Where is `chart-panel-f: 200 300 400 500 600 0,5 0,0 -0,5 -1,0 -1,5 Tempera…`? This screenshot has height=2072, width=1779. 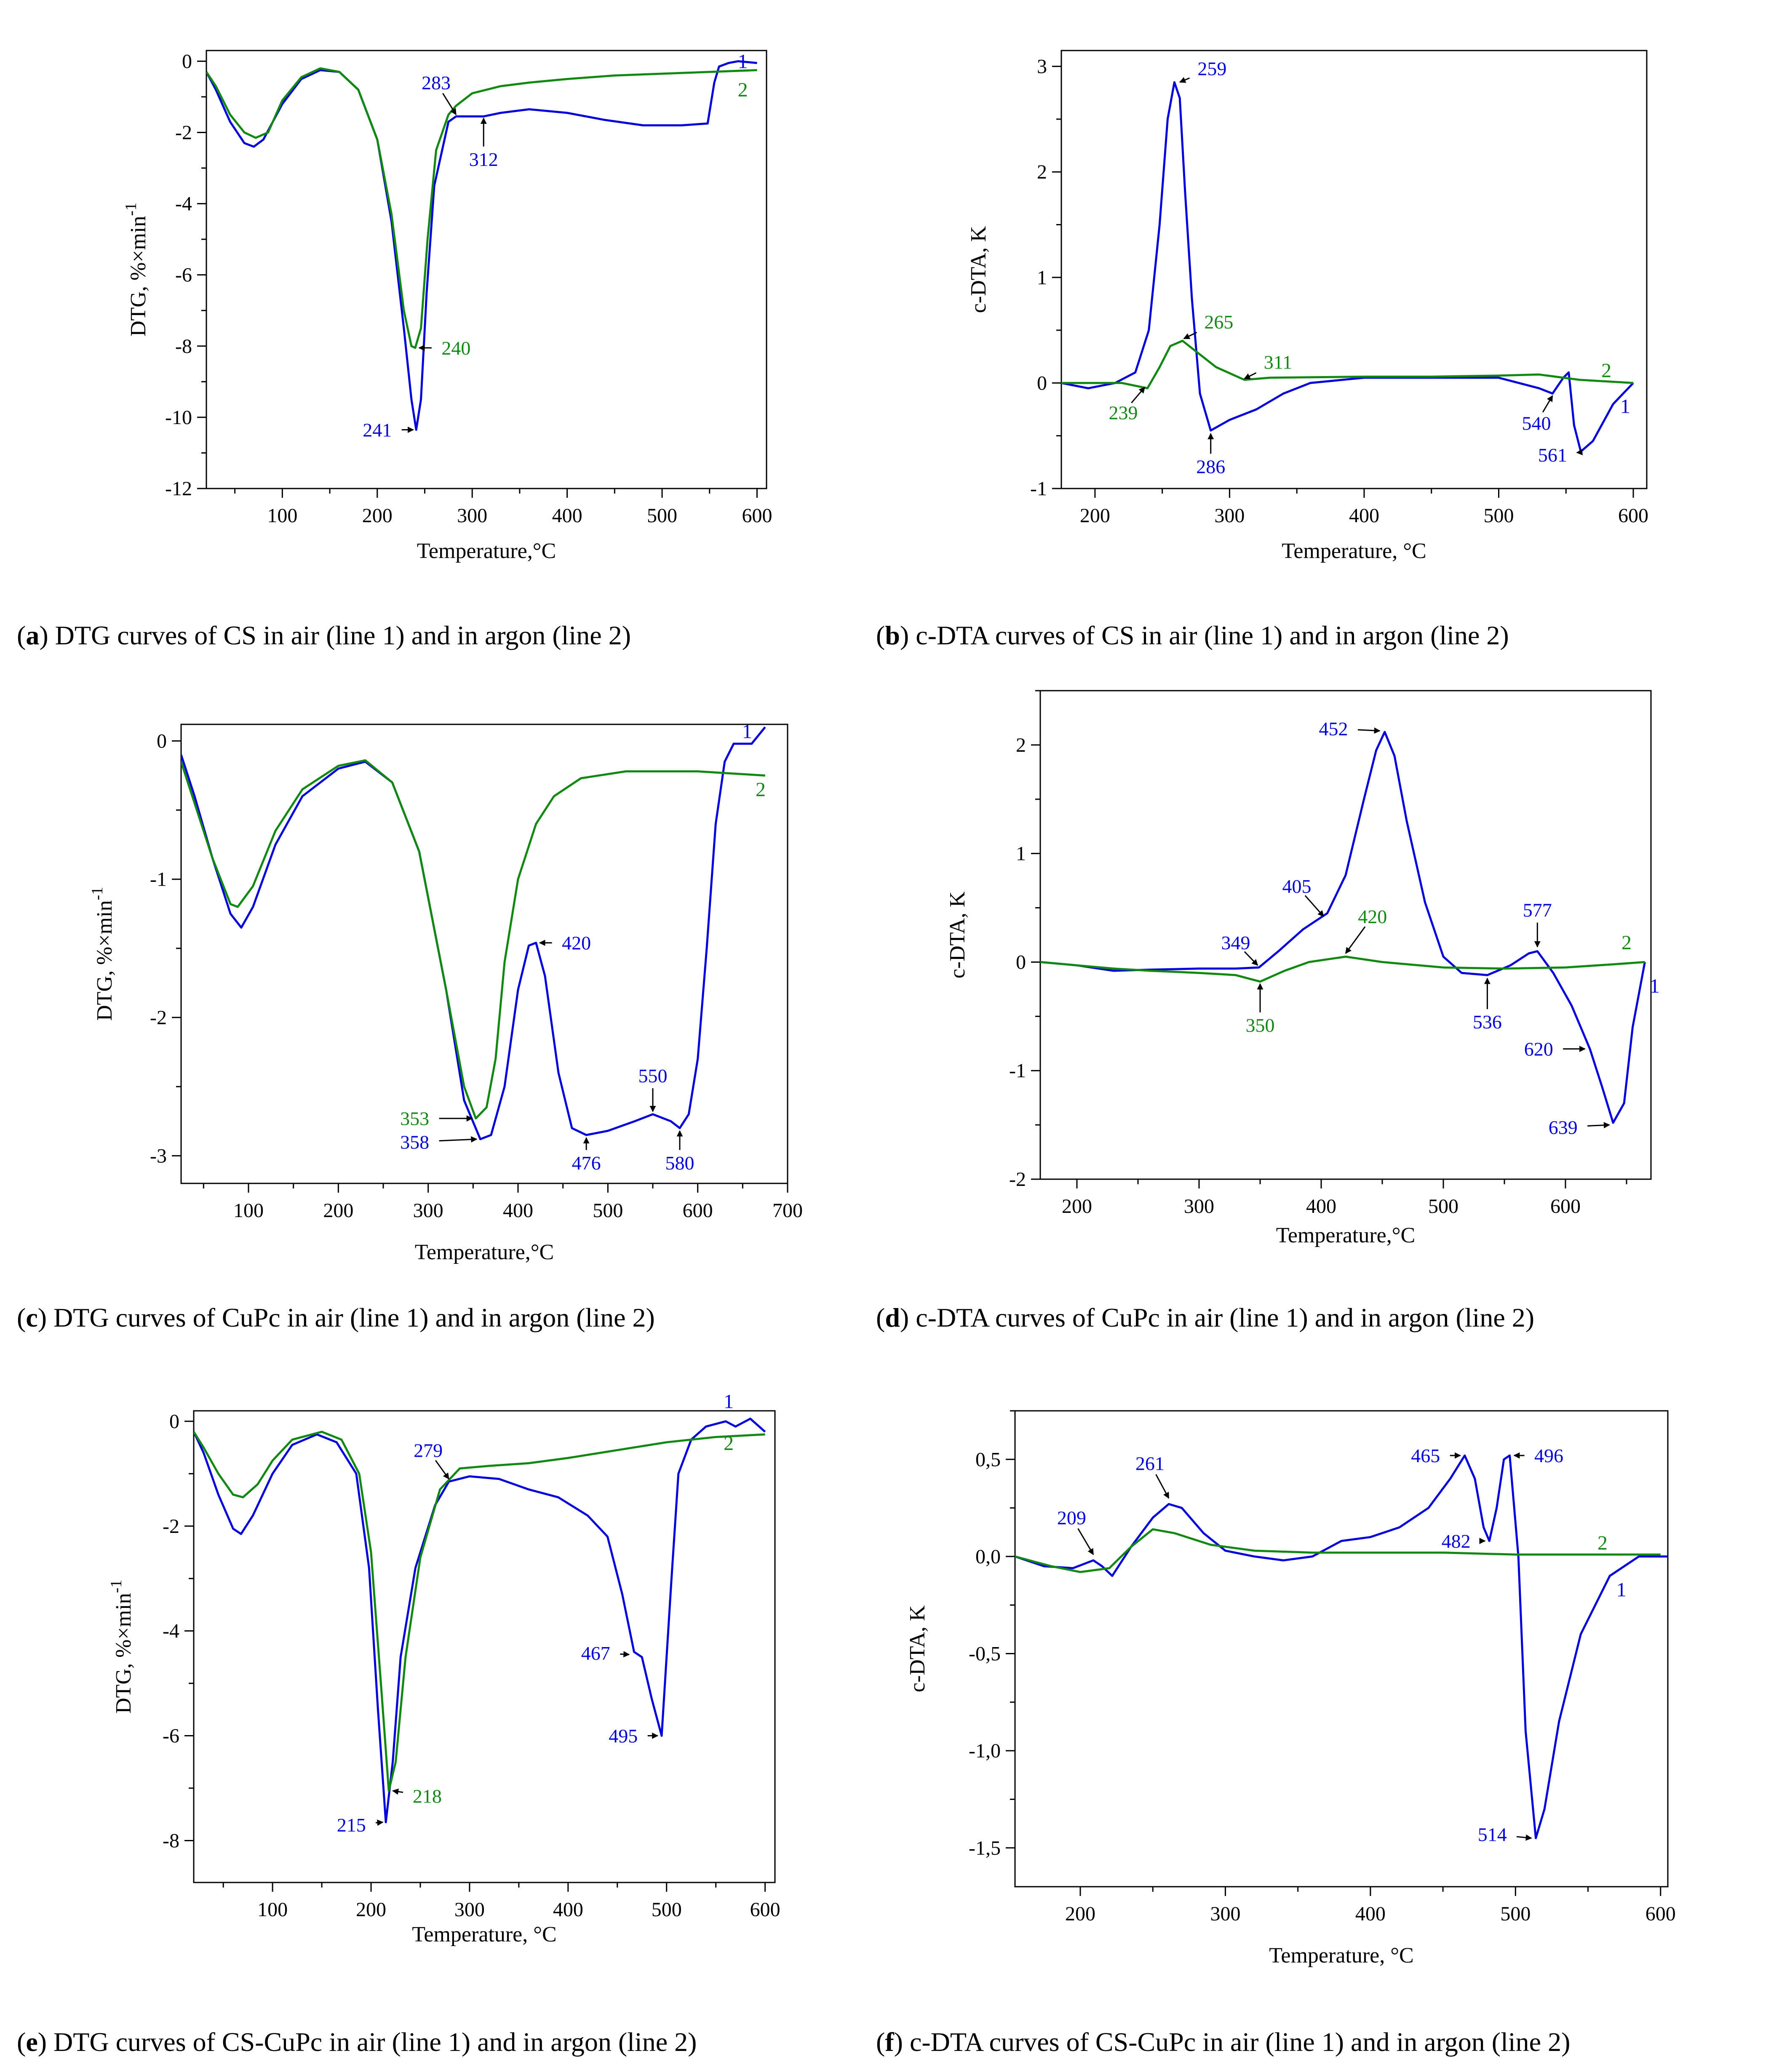 chart-panel-f: 200 300 400 500 600 0,5 0,0 -0,5 -1,0 -1,5 Tempera… is located at coordinates (1276, 1733).